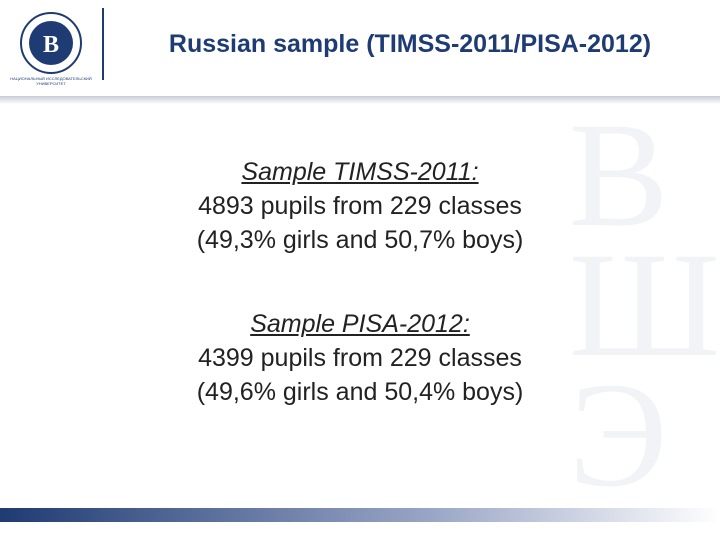 This screenshot has height=540, width=720. I want to click on section-heading: Sample PISA-2012:, so click(360, 324).